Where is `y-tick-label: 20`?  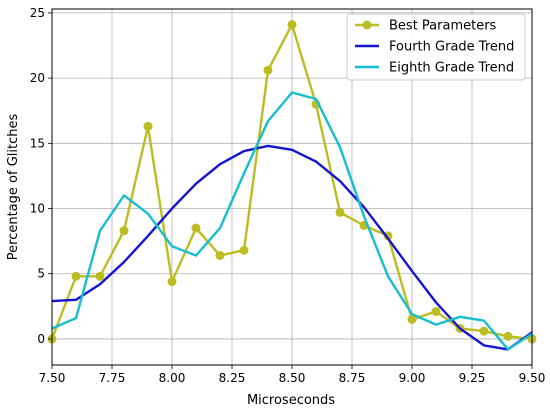
y-tick-label: 20 is located at coordinates (37, 78).